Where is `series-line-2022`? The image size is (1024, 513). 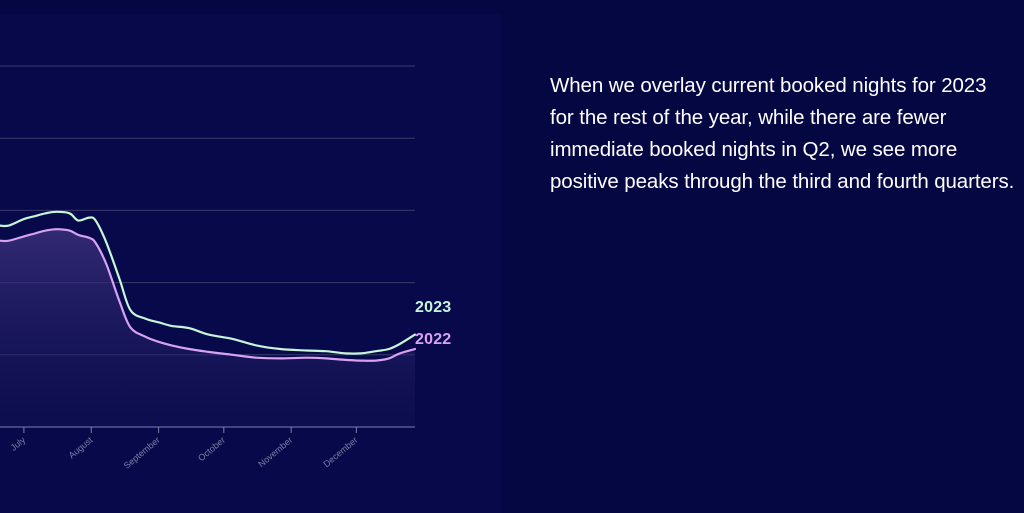 series-line-2022 is located at coordinates (208, 295).